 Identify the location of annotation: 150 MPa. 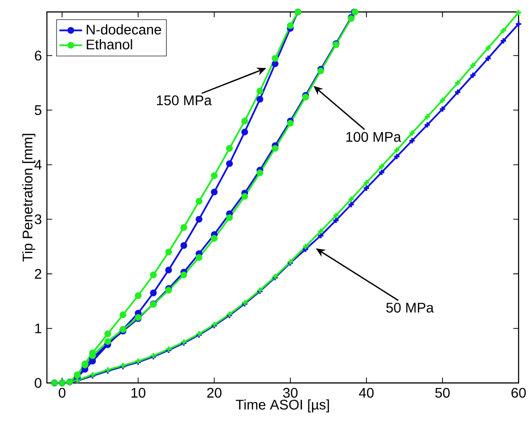
(184, 100).